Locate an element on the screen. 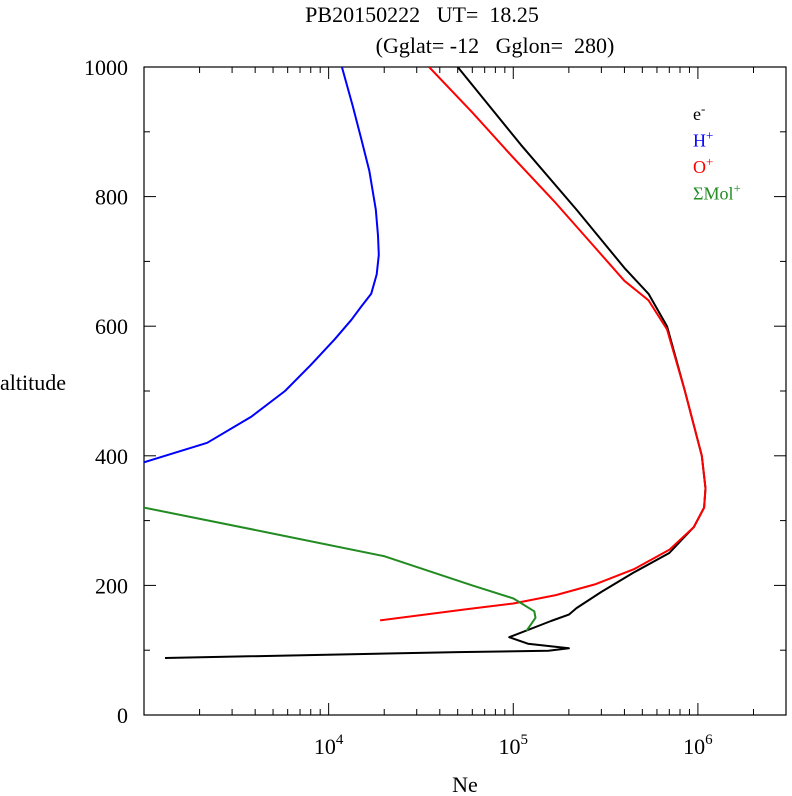 The image size is (792, 796). y-tick-label: 600 is located at coordinates (111, 326).